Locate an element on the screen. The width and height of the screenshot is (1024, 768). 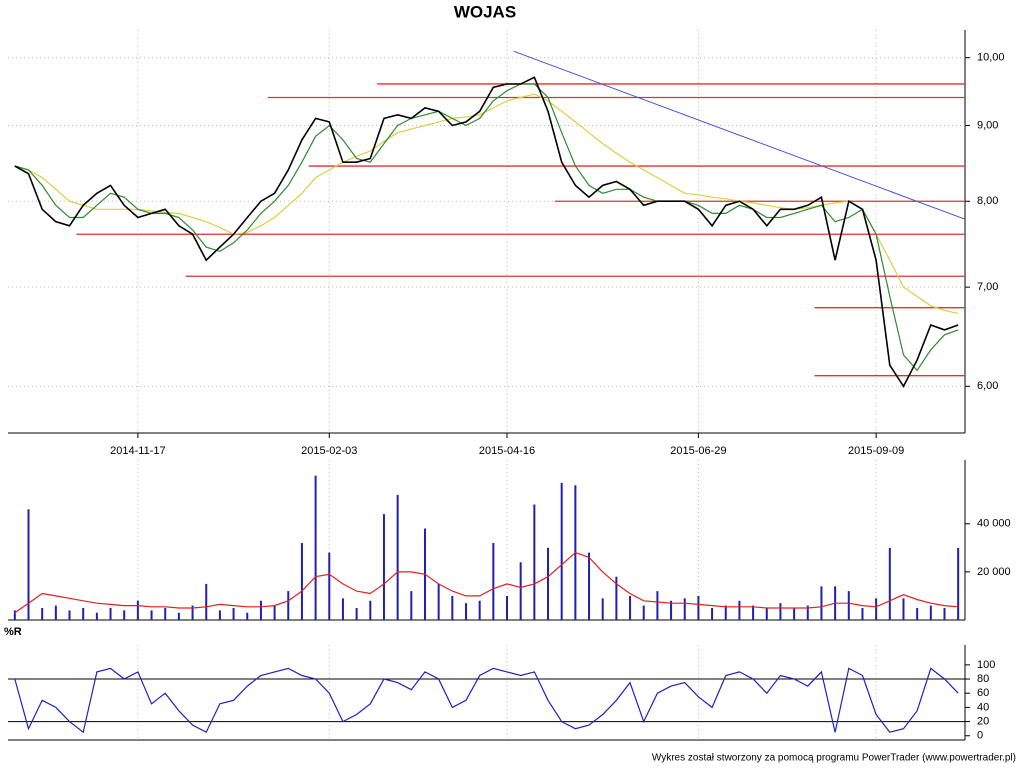
y-tick-label: 6,00 is located at coordinates (987, 386).